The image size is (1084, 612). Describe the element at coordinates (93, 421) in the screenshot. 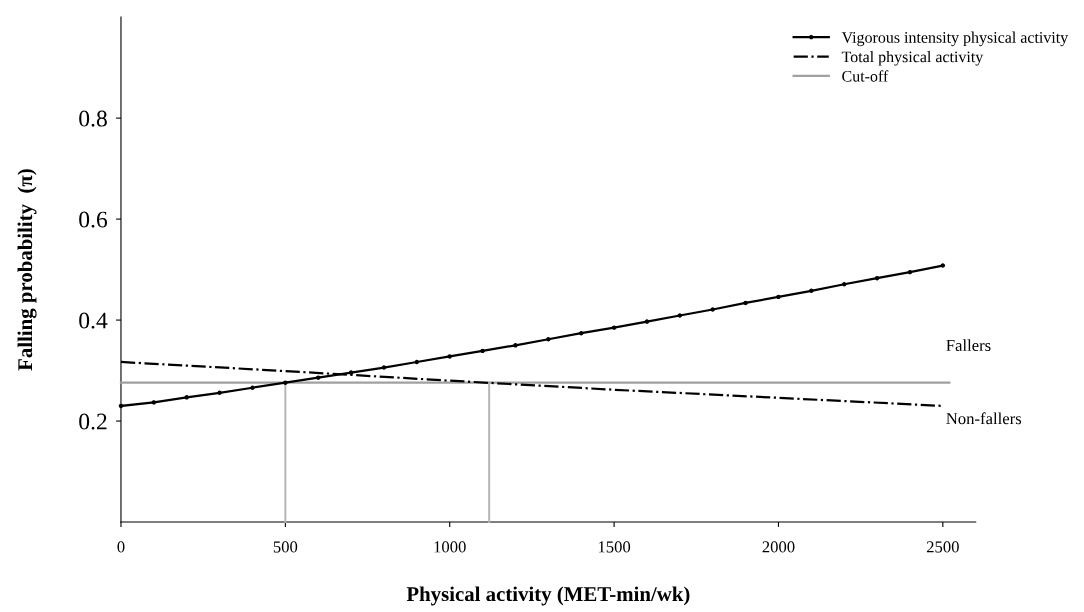

I see `y-tick-label: 0.2` at that location.